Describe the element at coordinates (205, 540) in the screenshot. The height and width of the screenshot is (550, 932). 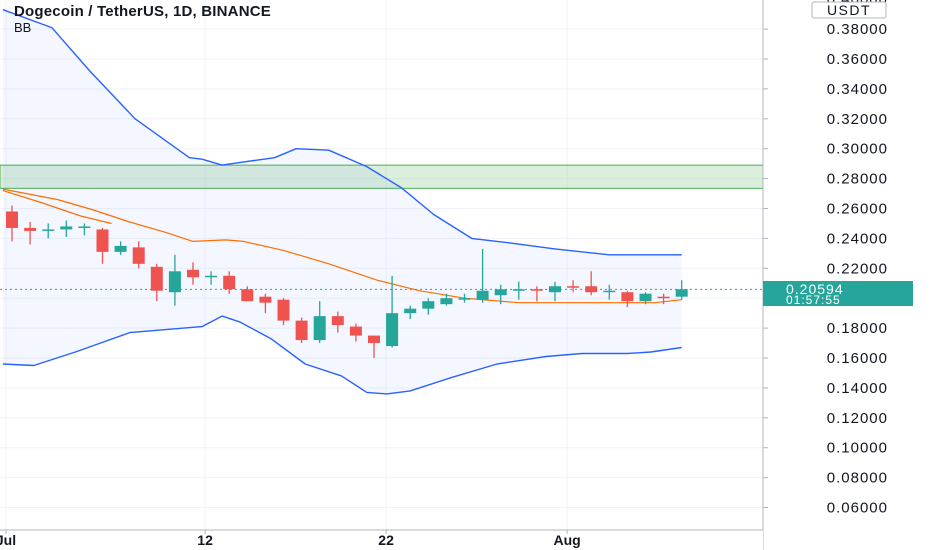
I see `time-tick-label: 12` at that location.